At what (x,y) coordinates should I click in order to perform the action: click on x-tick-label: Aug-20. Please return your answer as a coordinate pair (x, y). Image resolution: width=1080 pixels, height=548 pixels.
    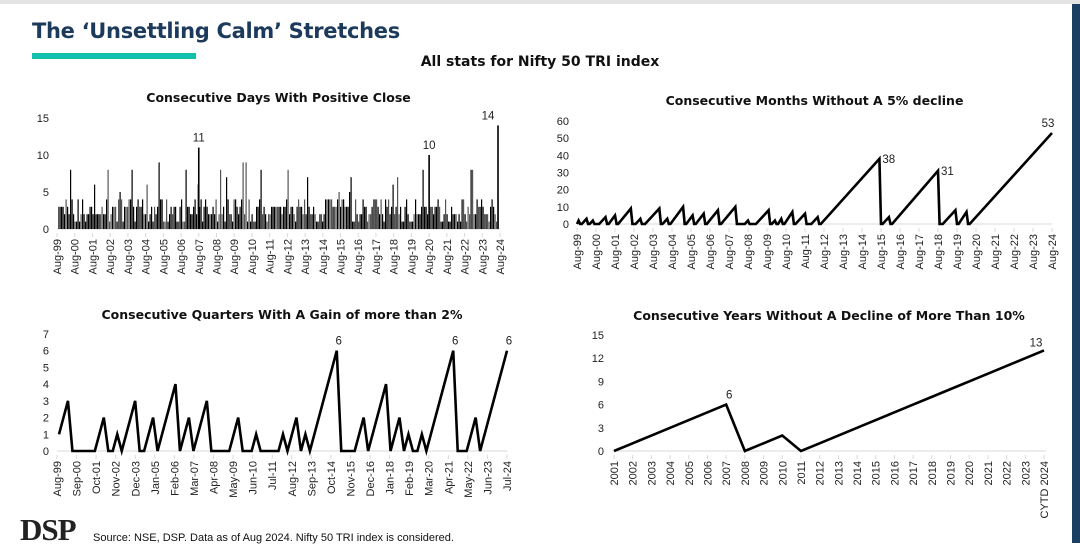
    Looking at the image, I should click on (977, 251).